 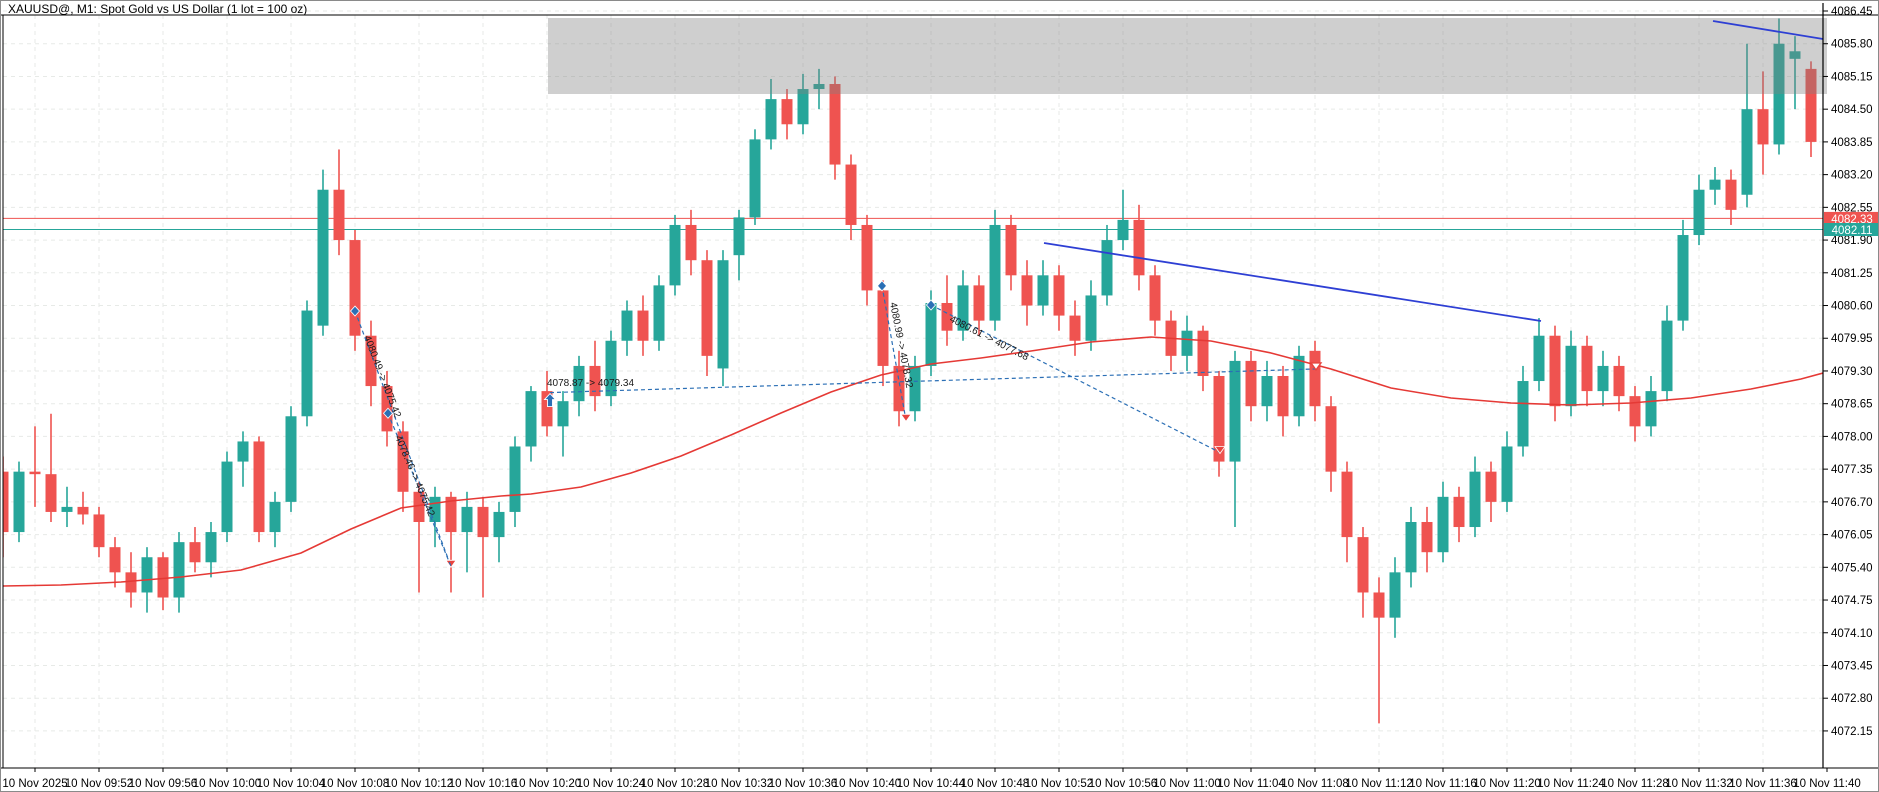 I want to click on time-tick-label: 10 Nov 10:08, so click(x=355, y=784).